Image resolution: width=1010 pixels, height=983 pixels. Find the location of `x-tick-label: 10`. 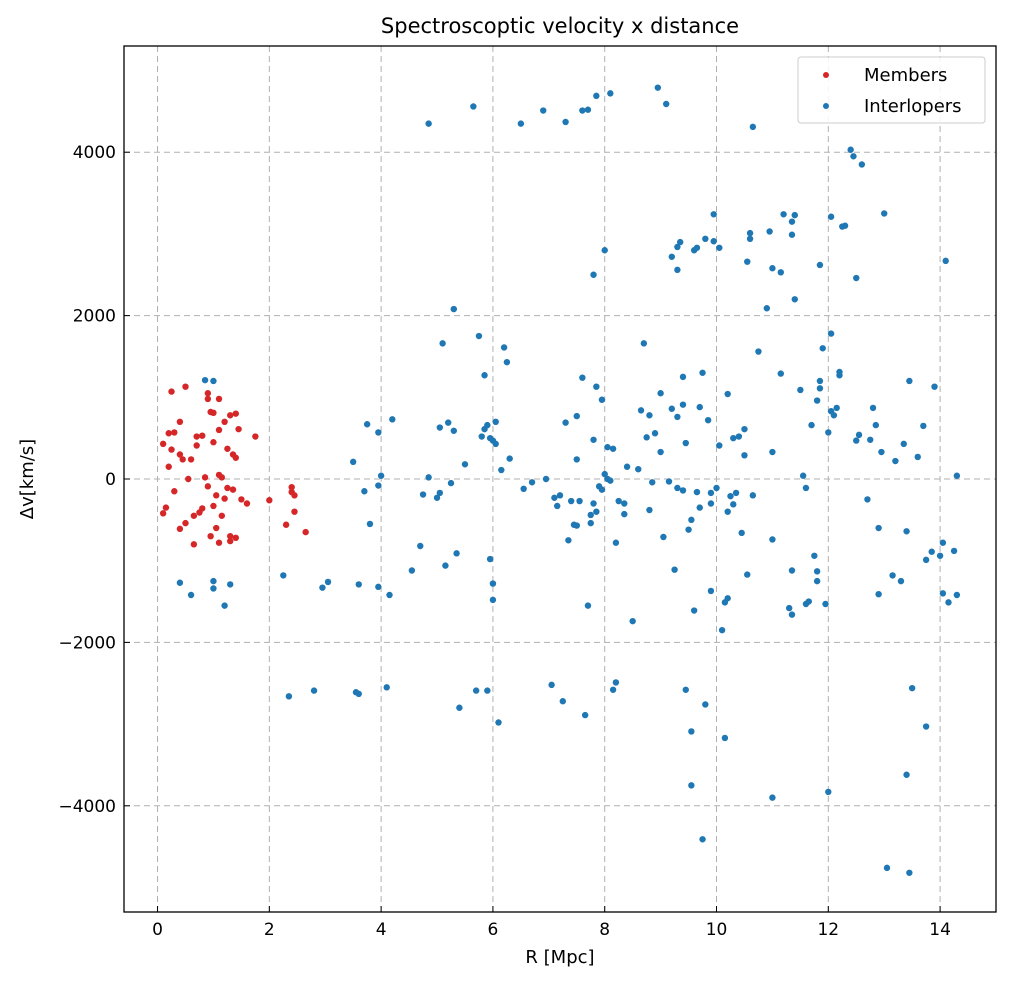

x-tick-label: 10 is located at coordinates (717, 930).